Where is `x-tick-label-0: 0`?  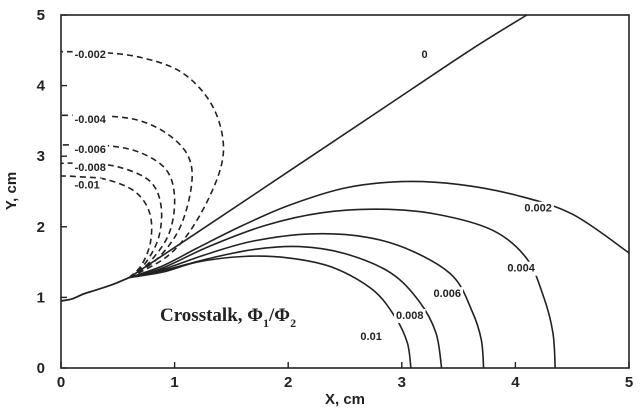
x-tick-label-0: 0 is located at coordinates (61, 382).